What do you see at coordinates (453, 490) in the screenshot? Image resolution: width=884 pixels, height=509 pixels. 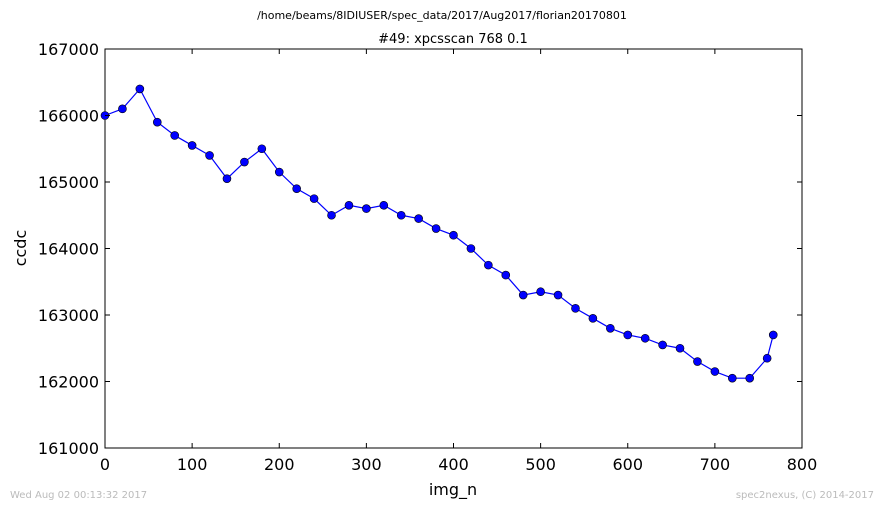 I see `x-axis-label: img_n` at bounding box center [453, 490].